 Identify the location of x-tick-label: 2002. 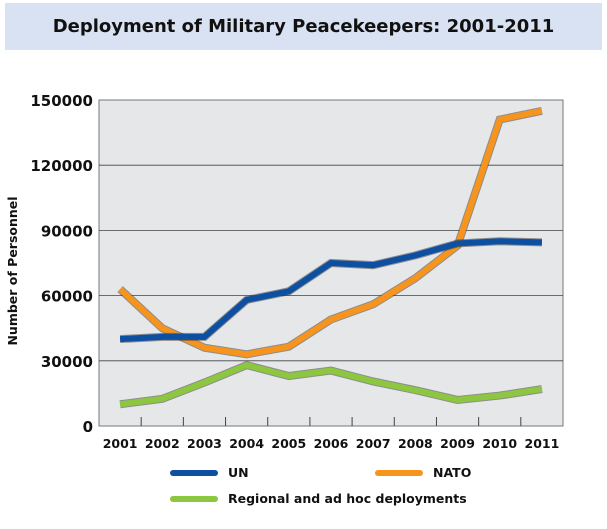
(162, 443).